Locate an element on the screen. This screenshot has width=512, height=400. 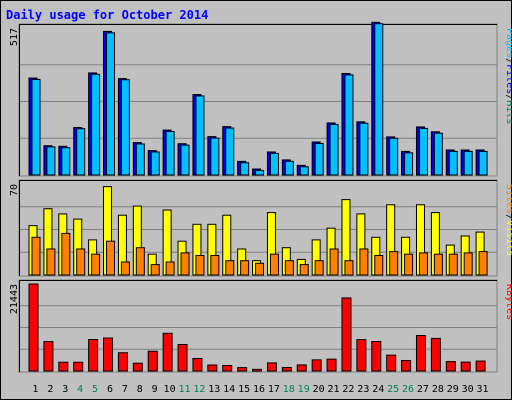
panel-legend: KBytes is located at coordinates (508, 302).